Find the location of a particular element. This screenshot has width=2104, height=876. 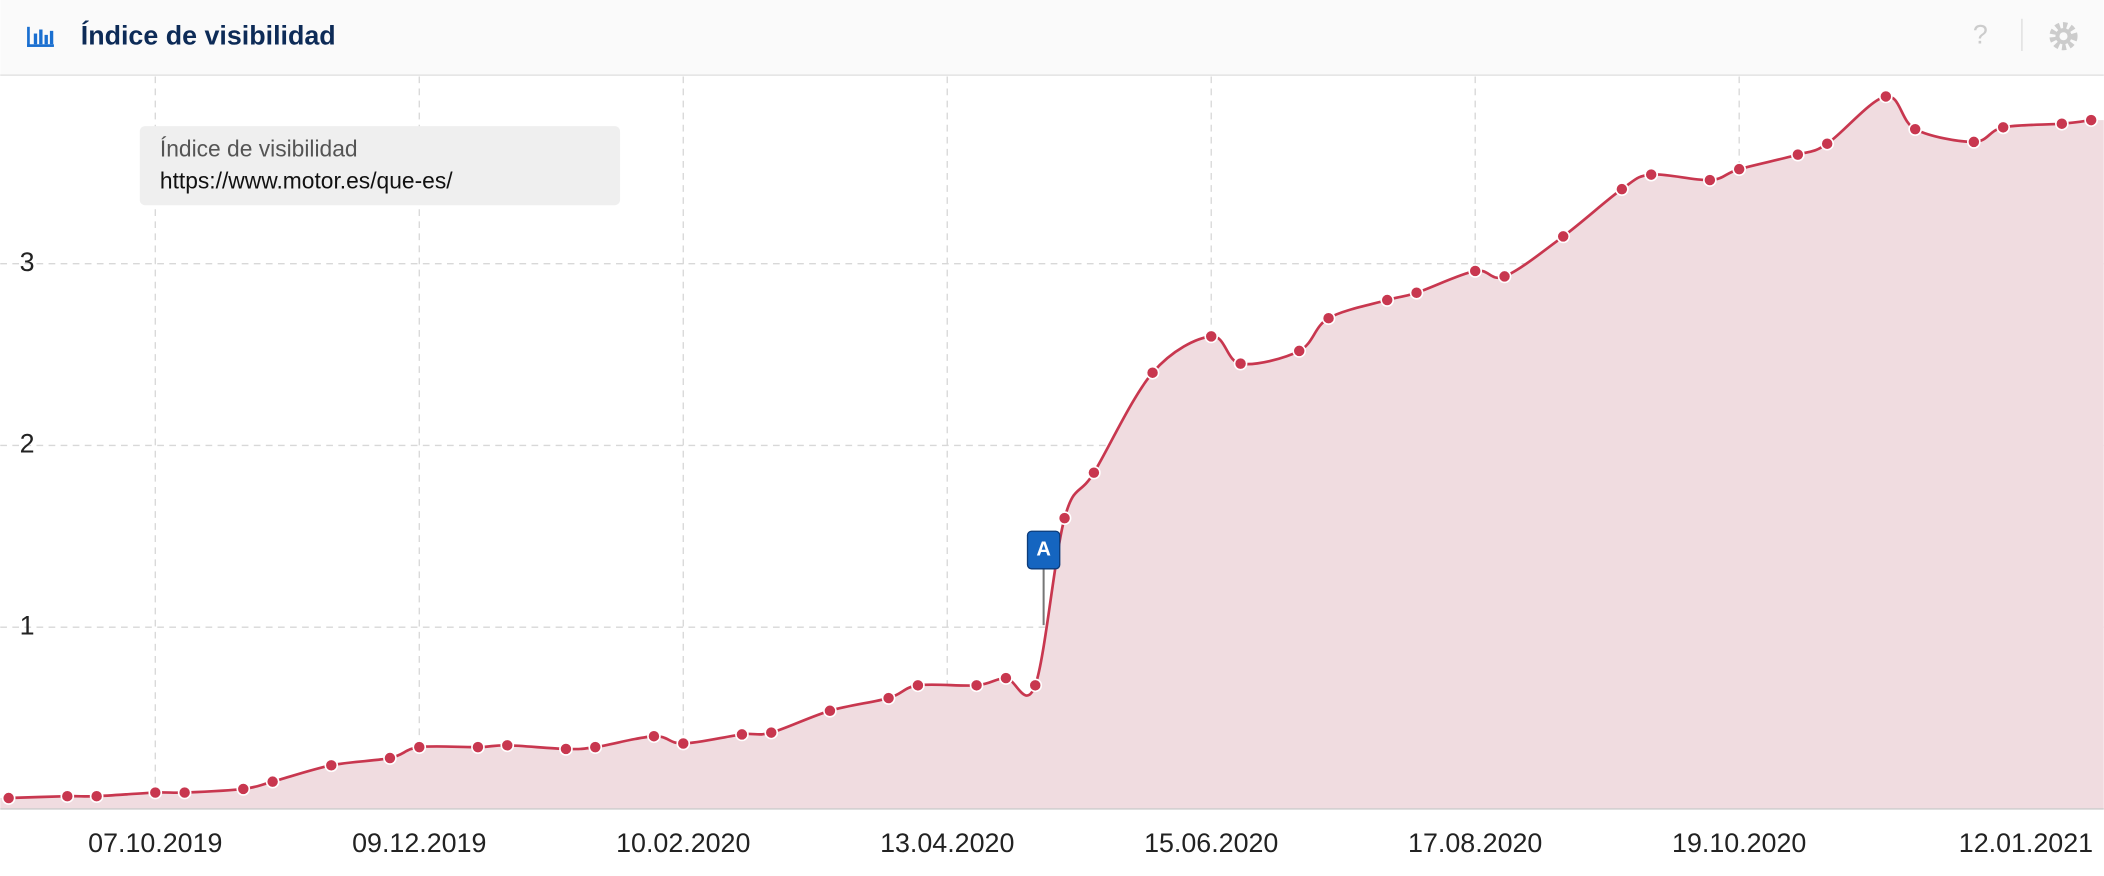

legend-box is located at coordinates (380, 166).